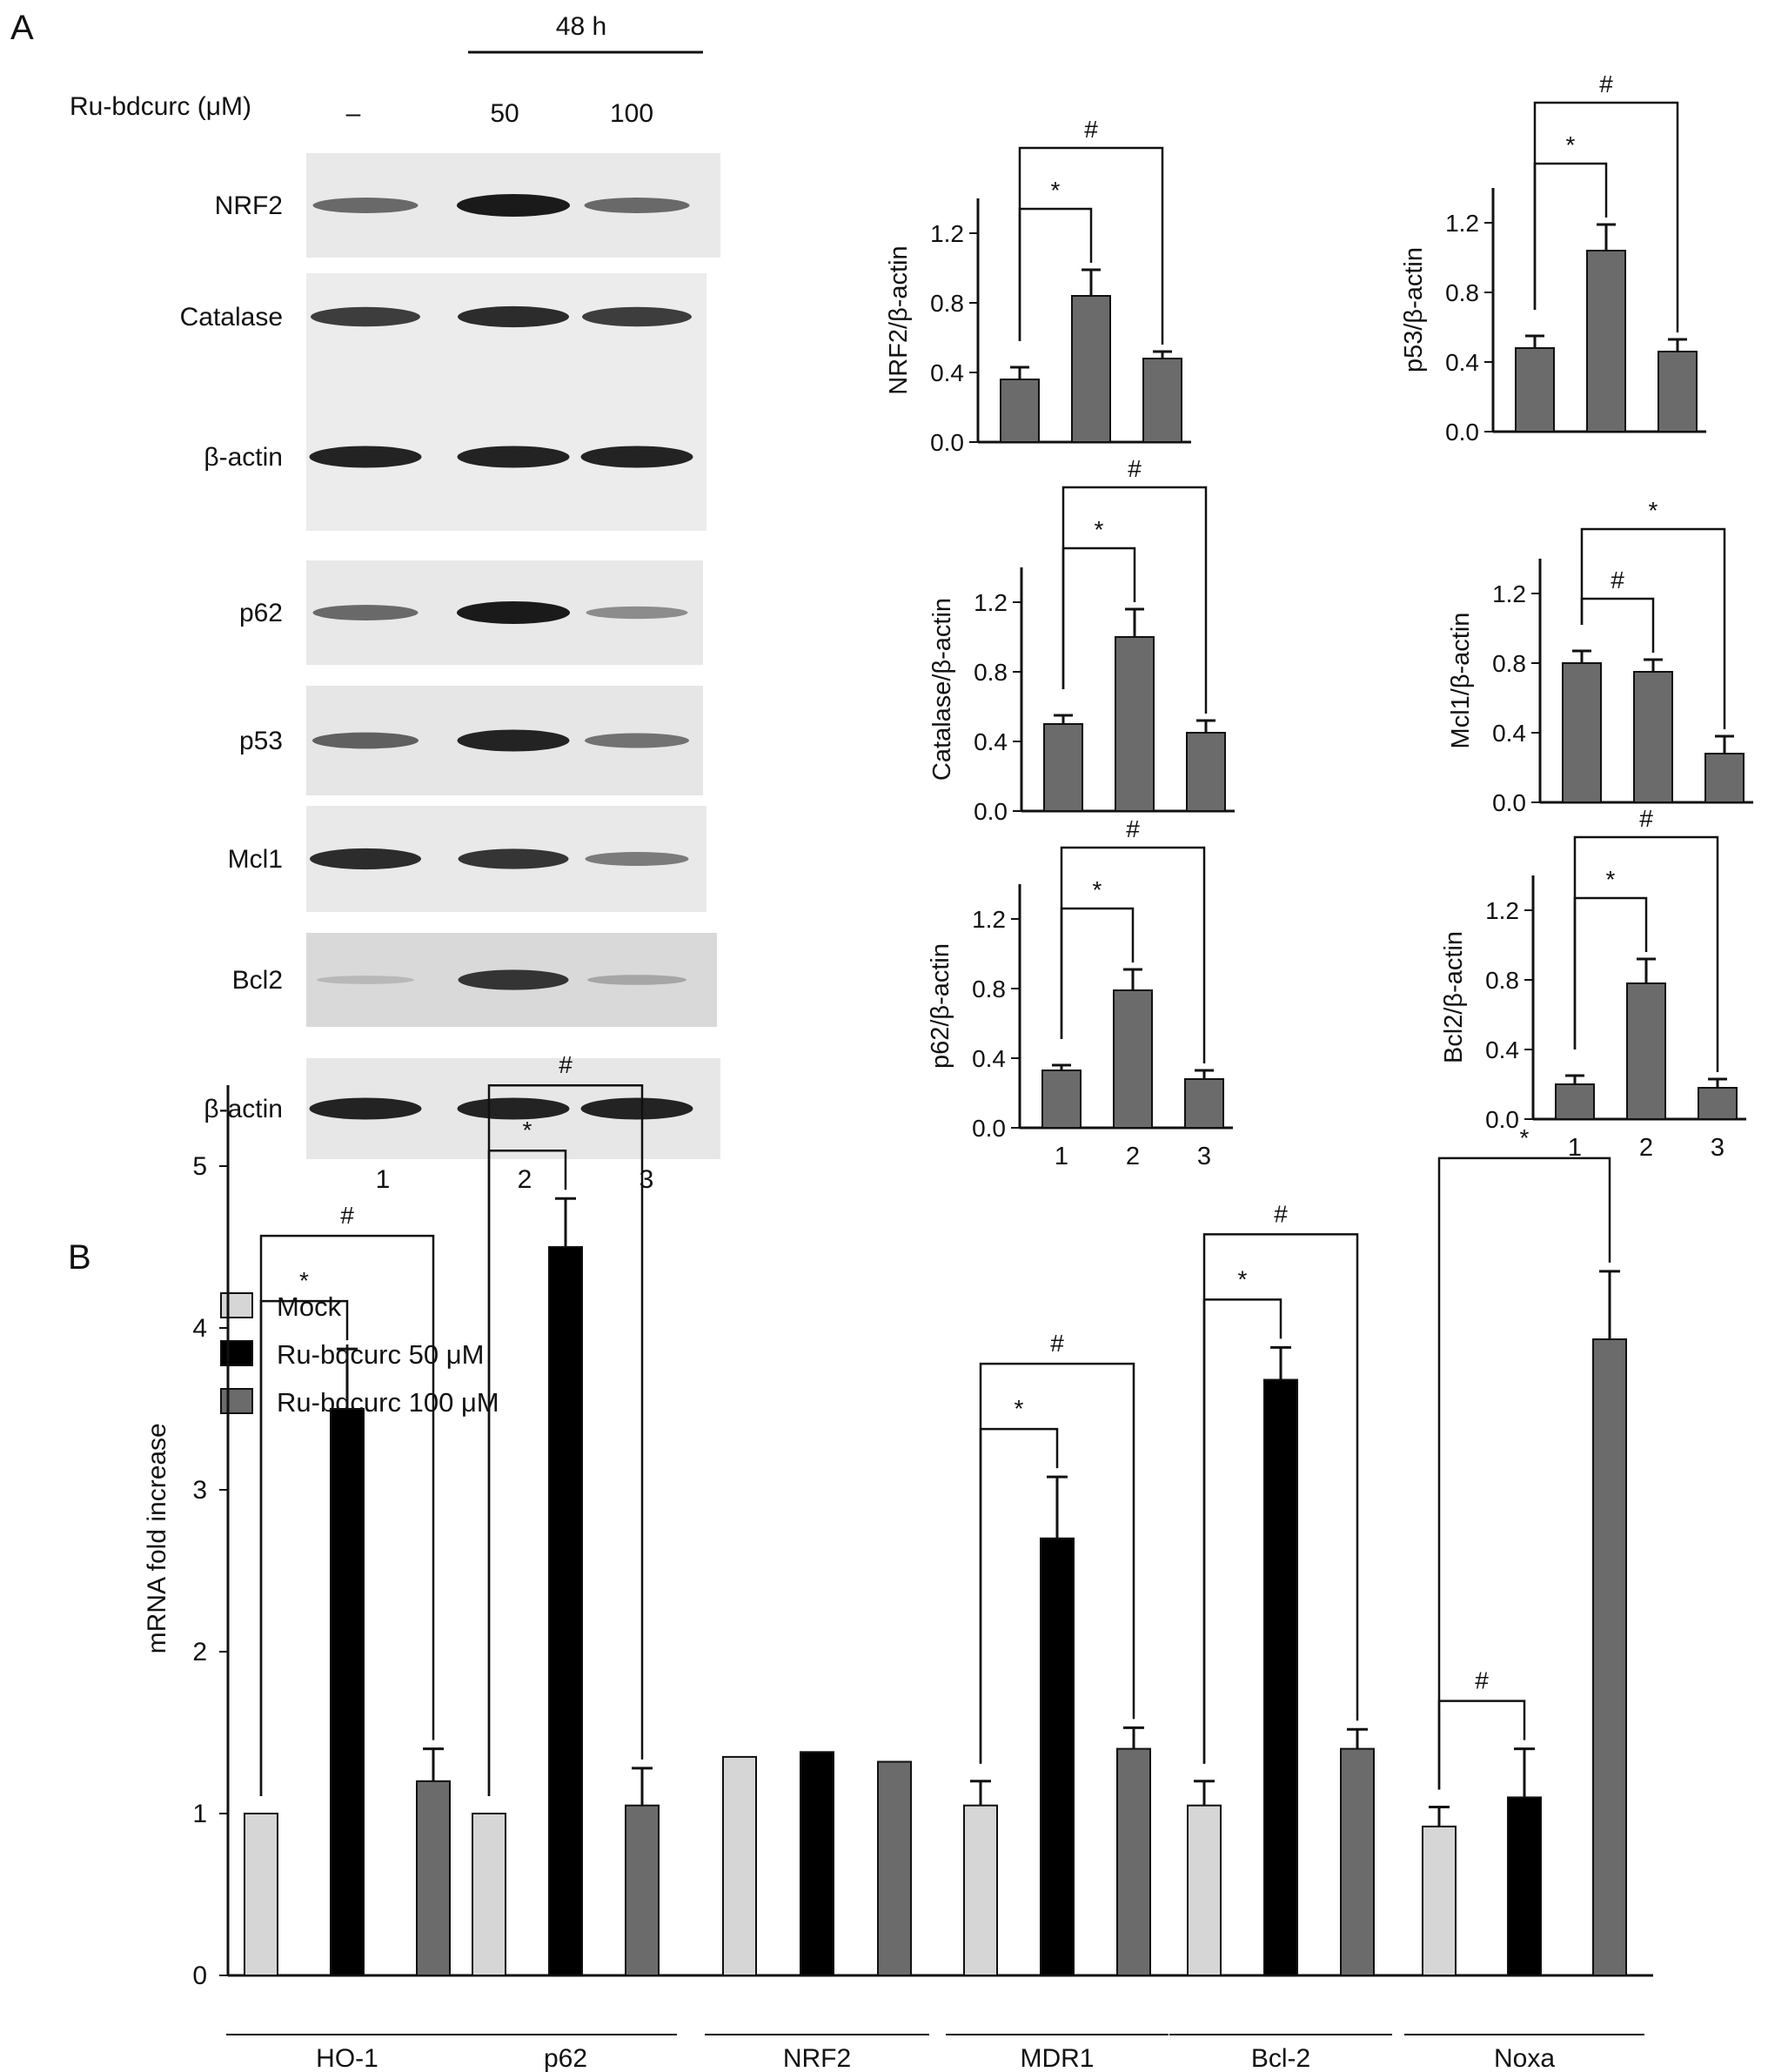  Describe the element at coordinates (1439, 1900) in the screenshot. I see `bar-noxa-mock` at that location.